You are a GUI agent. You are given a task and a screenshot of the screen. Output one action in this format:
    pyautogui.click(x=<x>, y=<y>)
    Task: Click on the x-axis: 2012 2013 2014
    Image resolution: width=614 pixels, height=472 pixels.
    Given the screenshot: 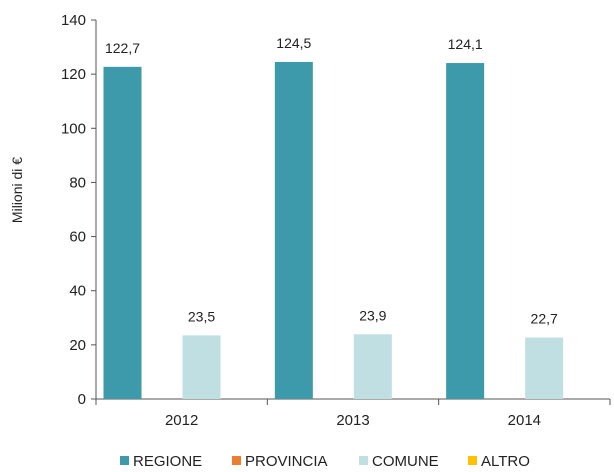 What is the action you would take?
    pyautogui.click(x=353, y=413)
    